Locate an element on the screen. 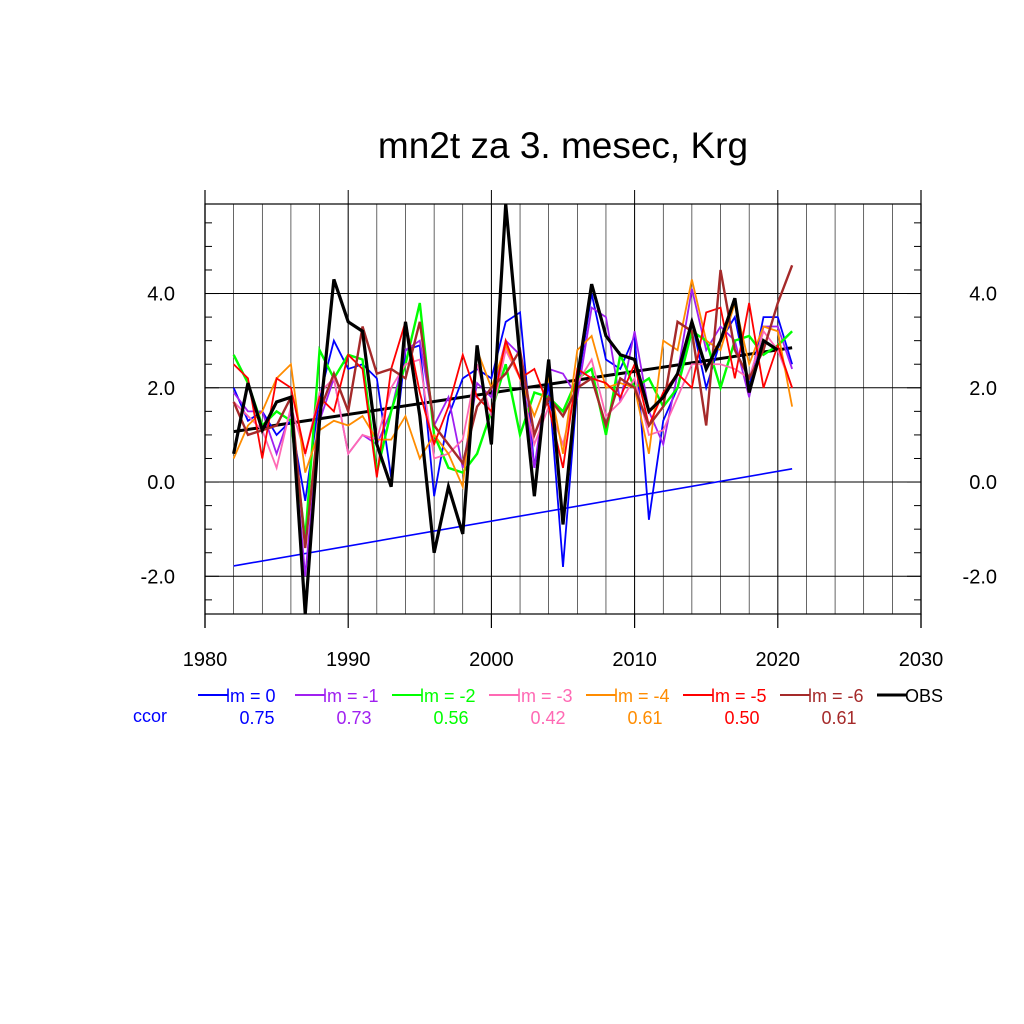 This screenshot has height=1024, width=1024. trend-lines is located at coordinates (513, 456).